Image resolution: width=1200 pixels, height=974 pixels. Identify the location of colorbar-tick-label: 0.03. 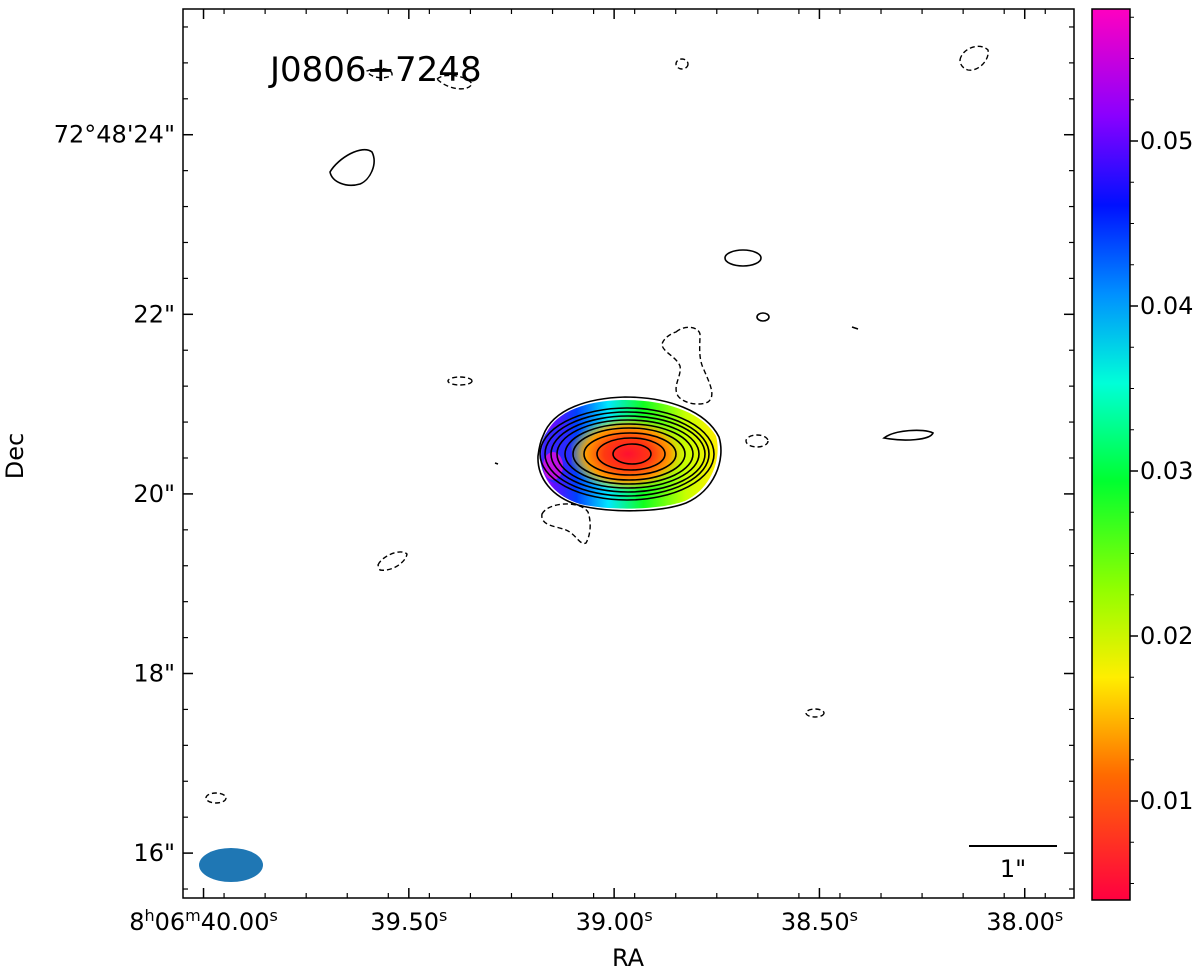
(1166, 471).